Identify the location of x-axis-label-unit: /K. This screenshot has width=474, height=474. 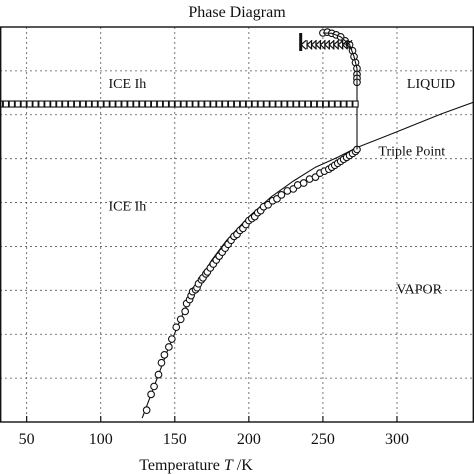
(243, 465).